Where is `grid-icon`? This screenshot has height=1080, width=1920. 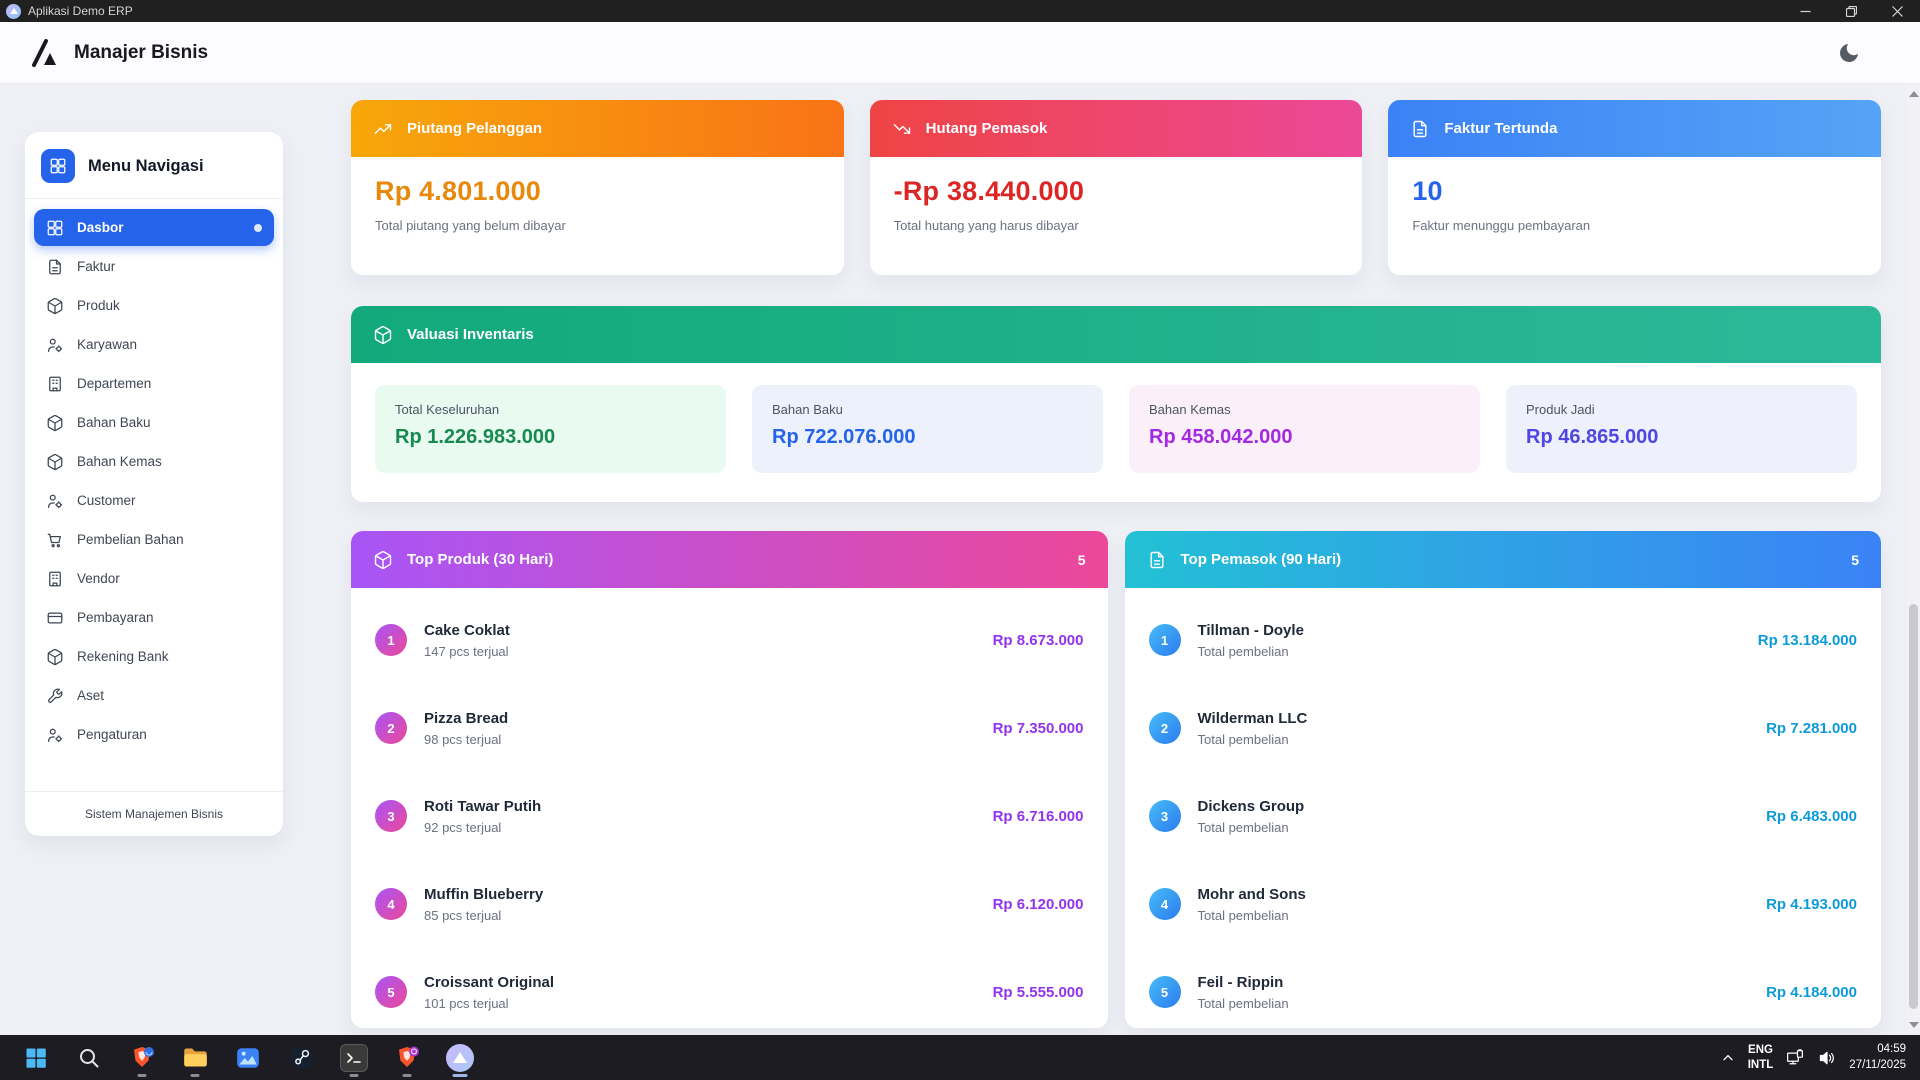 grid-icon is located at coordinates (55, 228).